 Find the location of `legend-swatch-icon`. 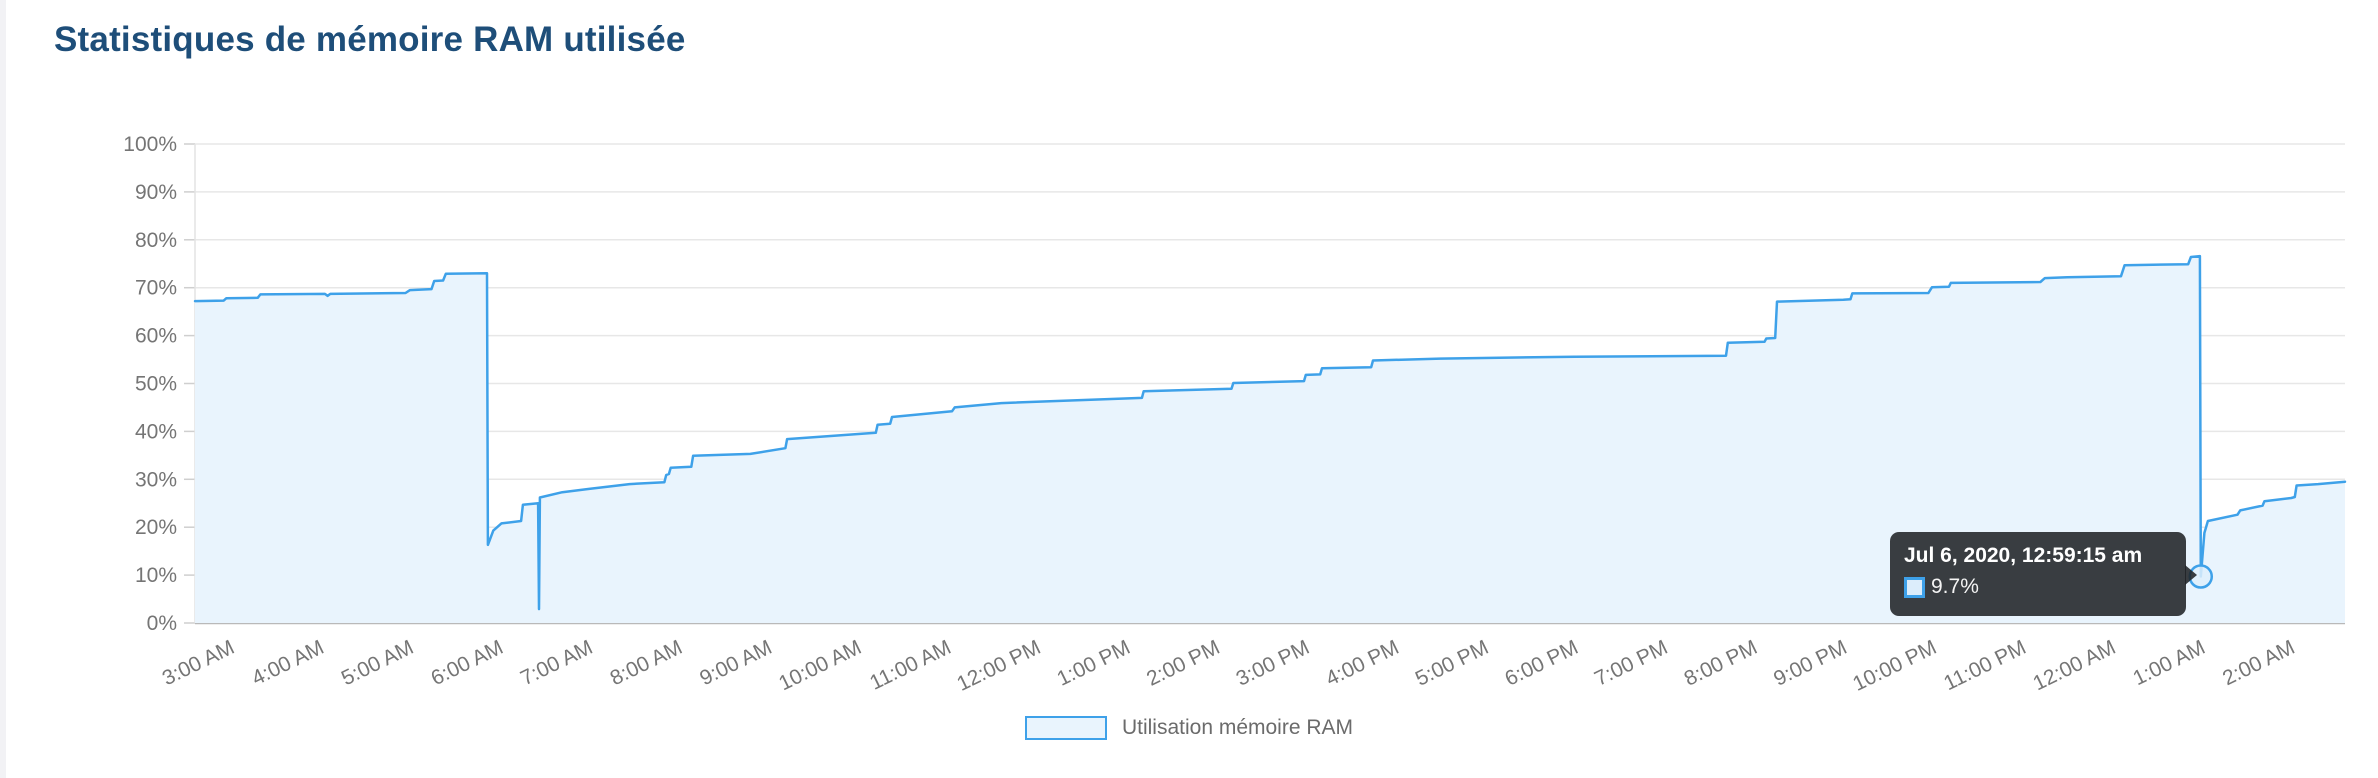

legend-swatch-icon is located at coordinates (1065, 728).